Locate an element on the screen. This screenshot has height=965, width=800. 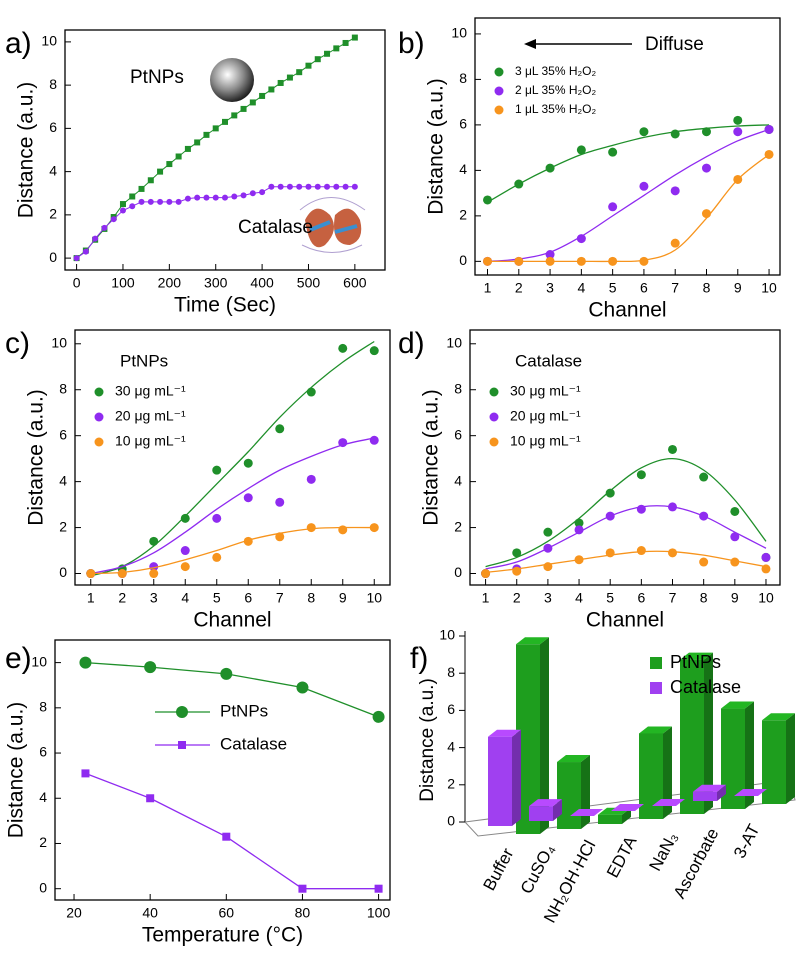
x-tick-label: 200 is located at coordinates (170, 283).